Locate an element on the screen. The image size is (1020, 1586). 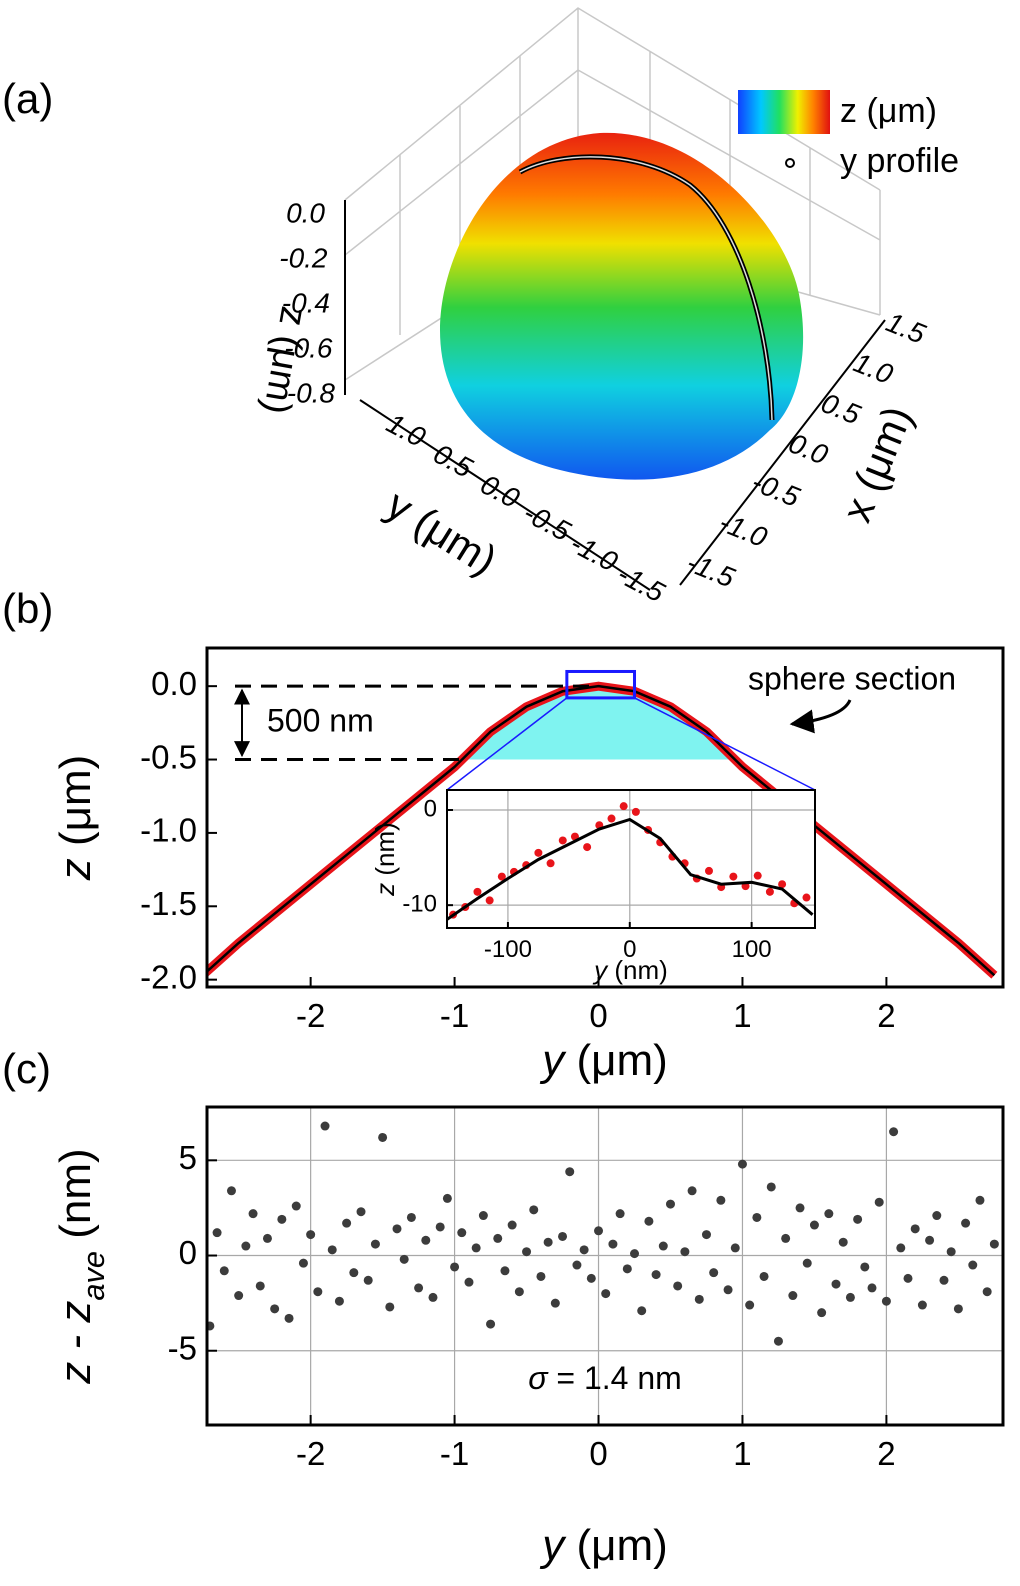
plot-frame is located at coordinates (631, 859).